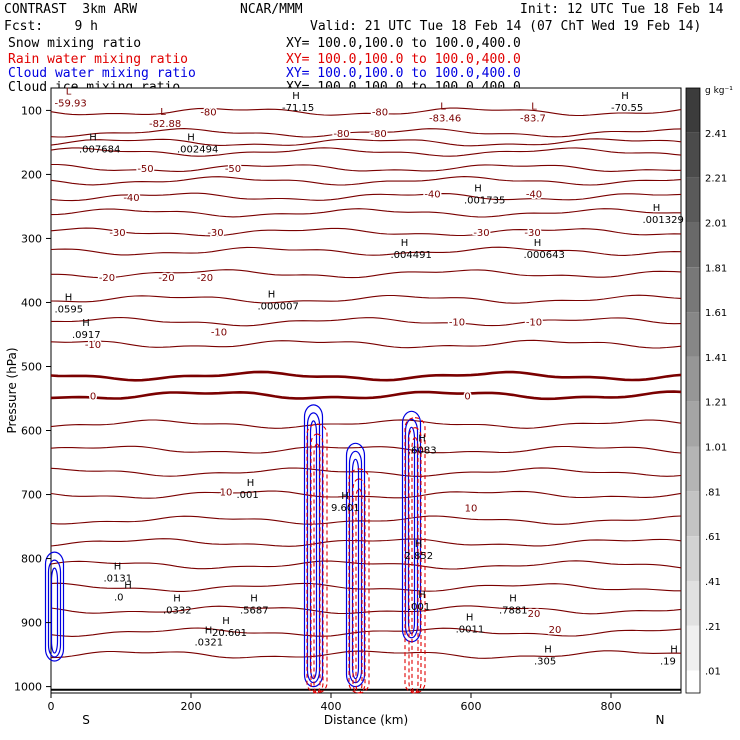 This screenshot has width=740, height=740. What do you see at coordinates (380, 113) in the screenshot?
I see `contour-label: -80` at bounding box center [380, 113].